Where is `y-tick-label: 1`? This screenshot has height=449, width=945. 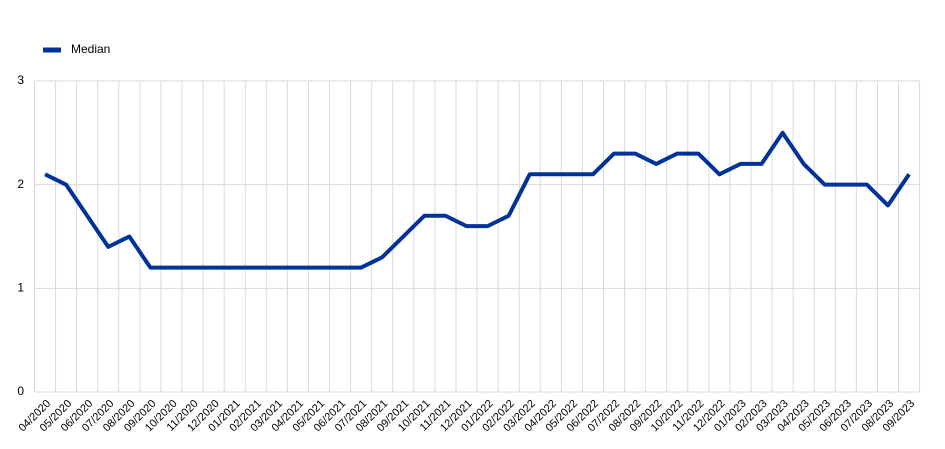 y-tick-label: 1 is located at coordinates (20, 288).